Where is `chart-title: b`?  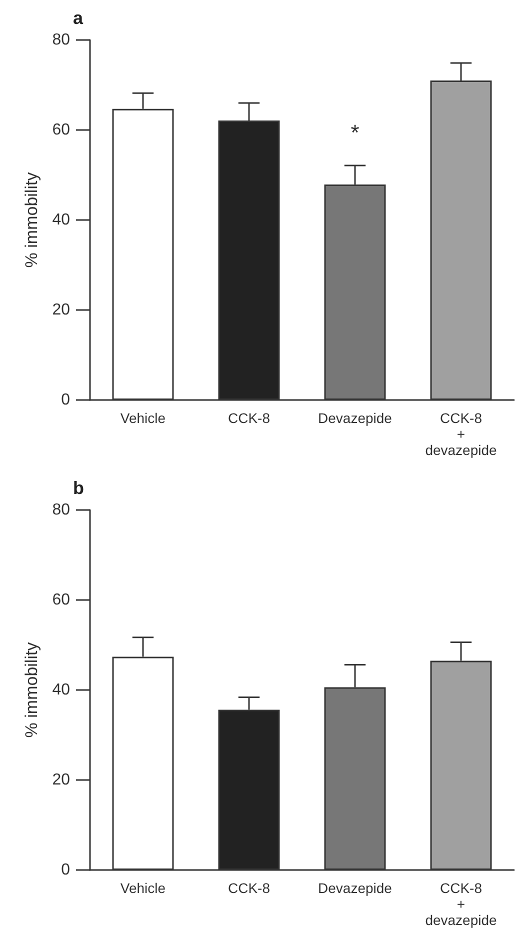
chart-title: b is located at coordinates (78, 488).